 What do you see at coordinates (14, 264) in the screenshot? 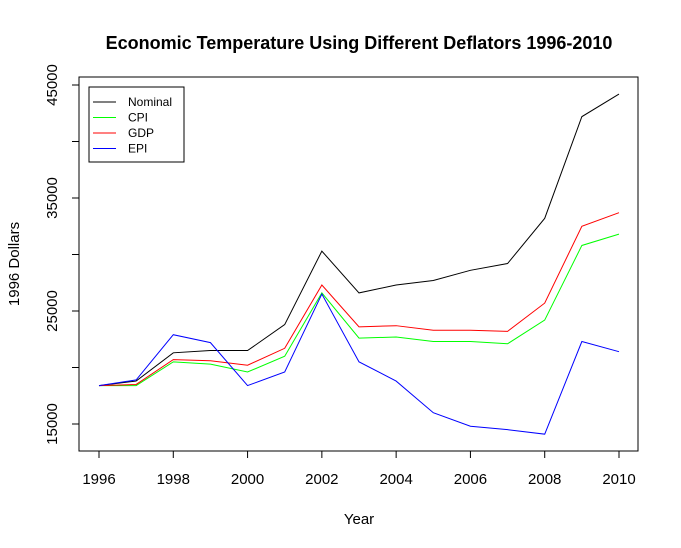
I see `y-axis-title: 1996 Dollars` at bounding box center [14, 264].